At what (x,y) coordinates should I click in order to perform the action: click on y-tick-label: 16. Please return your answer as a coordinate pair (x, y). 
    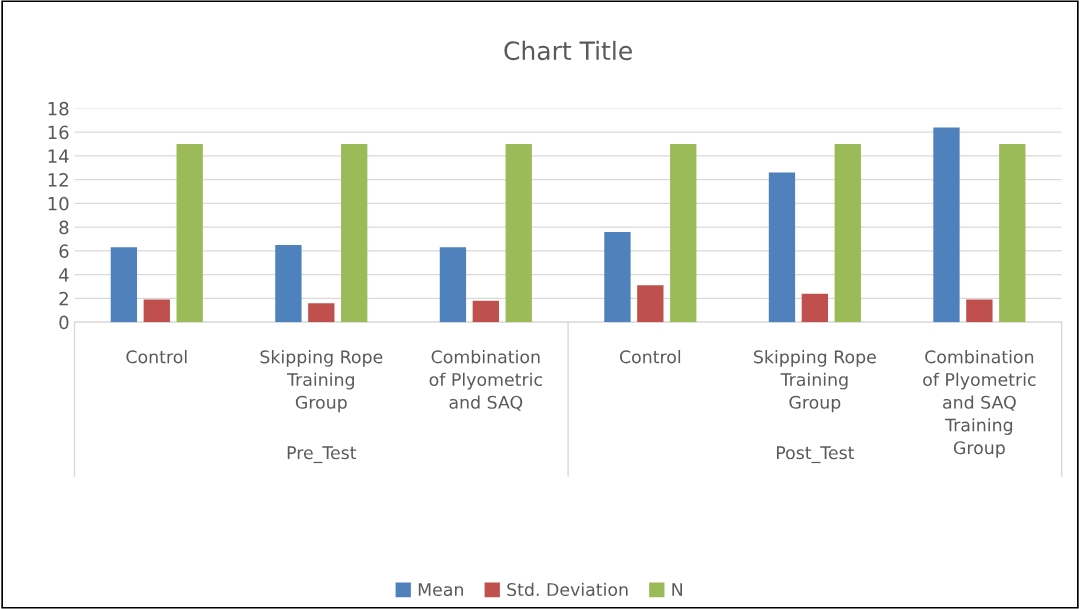
    Looking at the image, I should click on (58, 132).